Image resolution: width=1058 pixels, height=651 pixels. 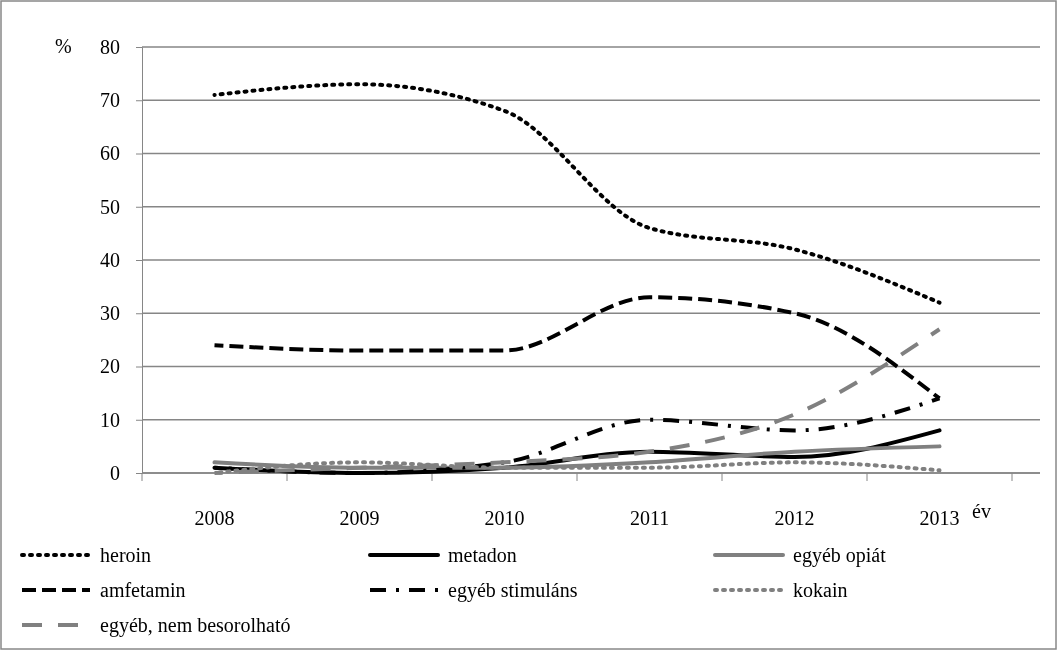 I want to click on y-tick-label: 0, so click(x=115, y=472).